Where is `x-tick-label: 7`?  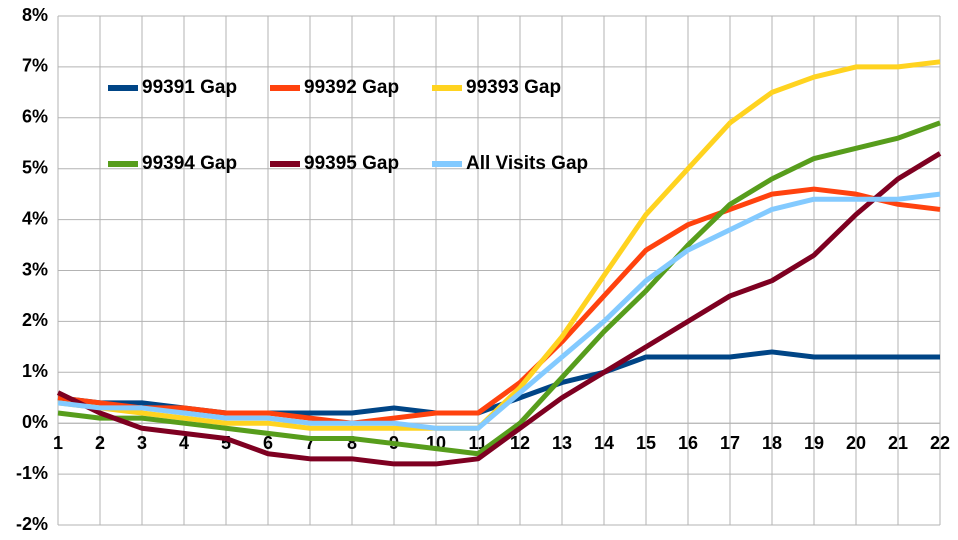
x-tick-label: 7 is located at coordinates (310, 443).